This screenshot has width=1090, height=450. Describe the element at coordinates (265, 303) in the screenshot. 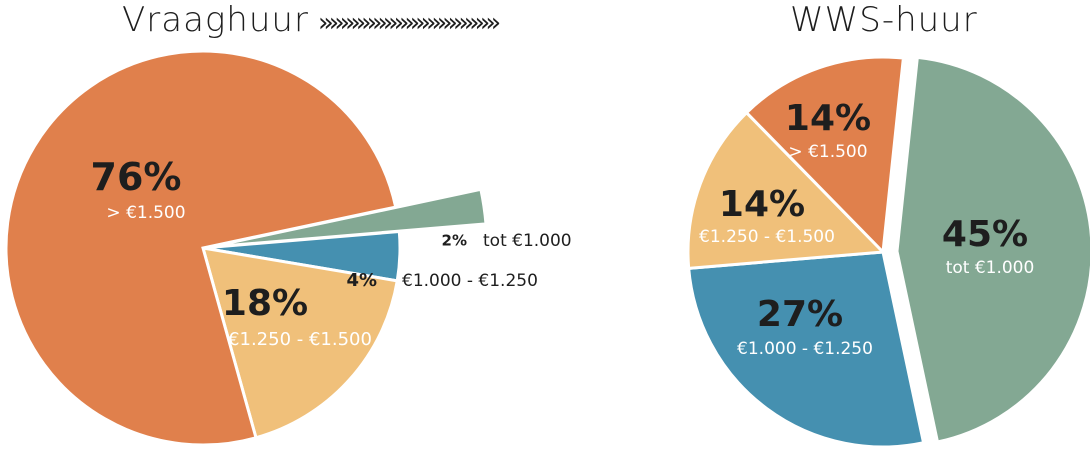

I see `pie1-slice-3-pct: 18%` at that location.